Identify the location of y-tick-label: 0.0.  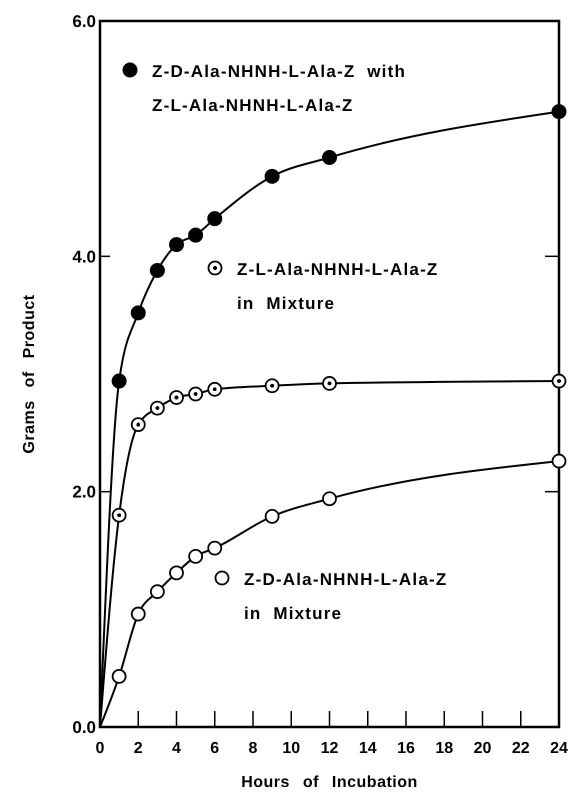
(84, 727).